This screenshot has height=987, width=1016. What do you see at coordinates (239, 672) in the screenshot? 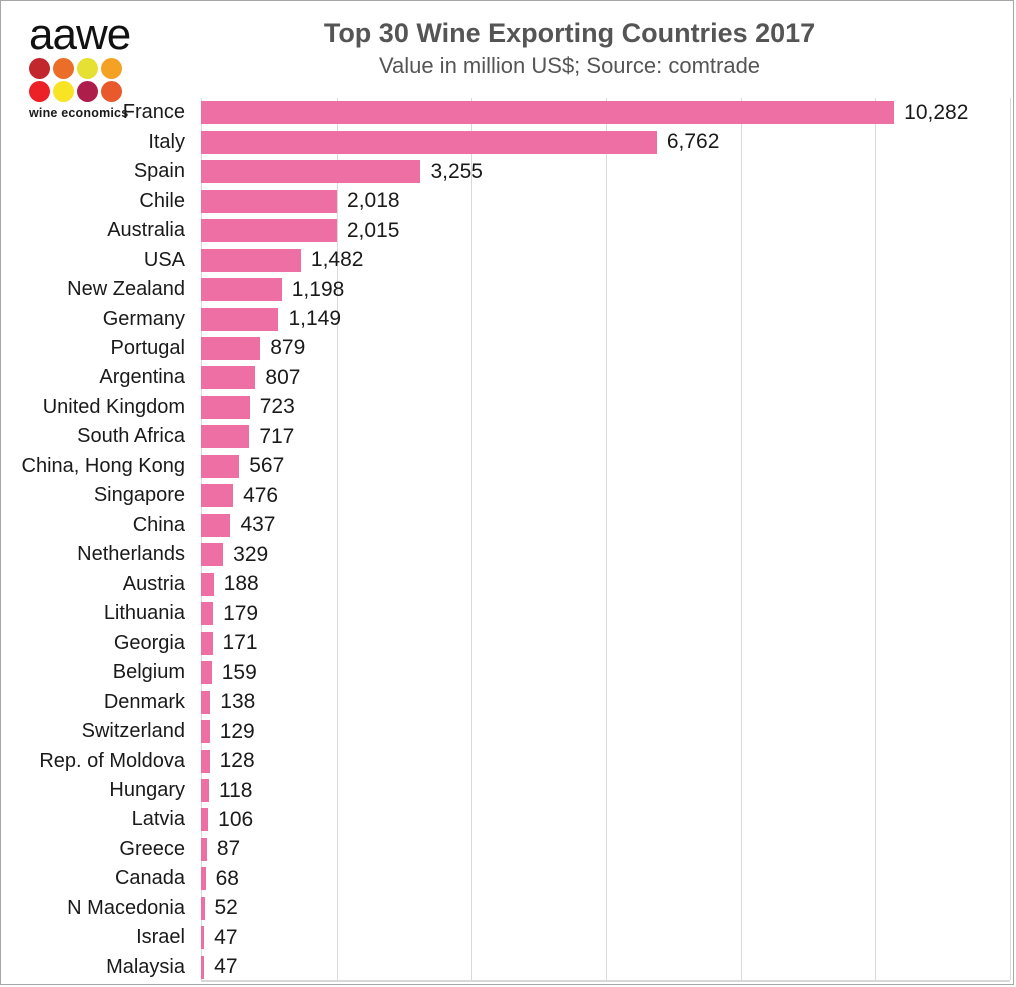
I see `value-label: 159` at bounding box center [239, 672].